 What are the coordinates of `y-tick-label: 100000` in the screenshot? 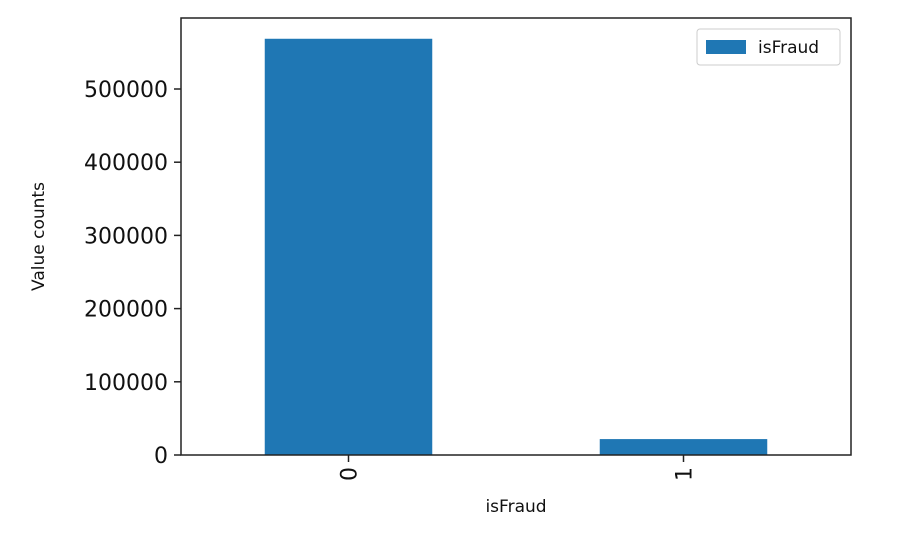 It's located at (126, 383).